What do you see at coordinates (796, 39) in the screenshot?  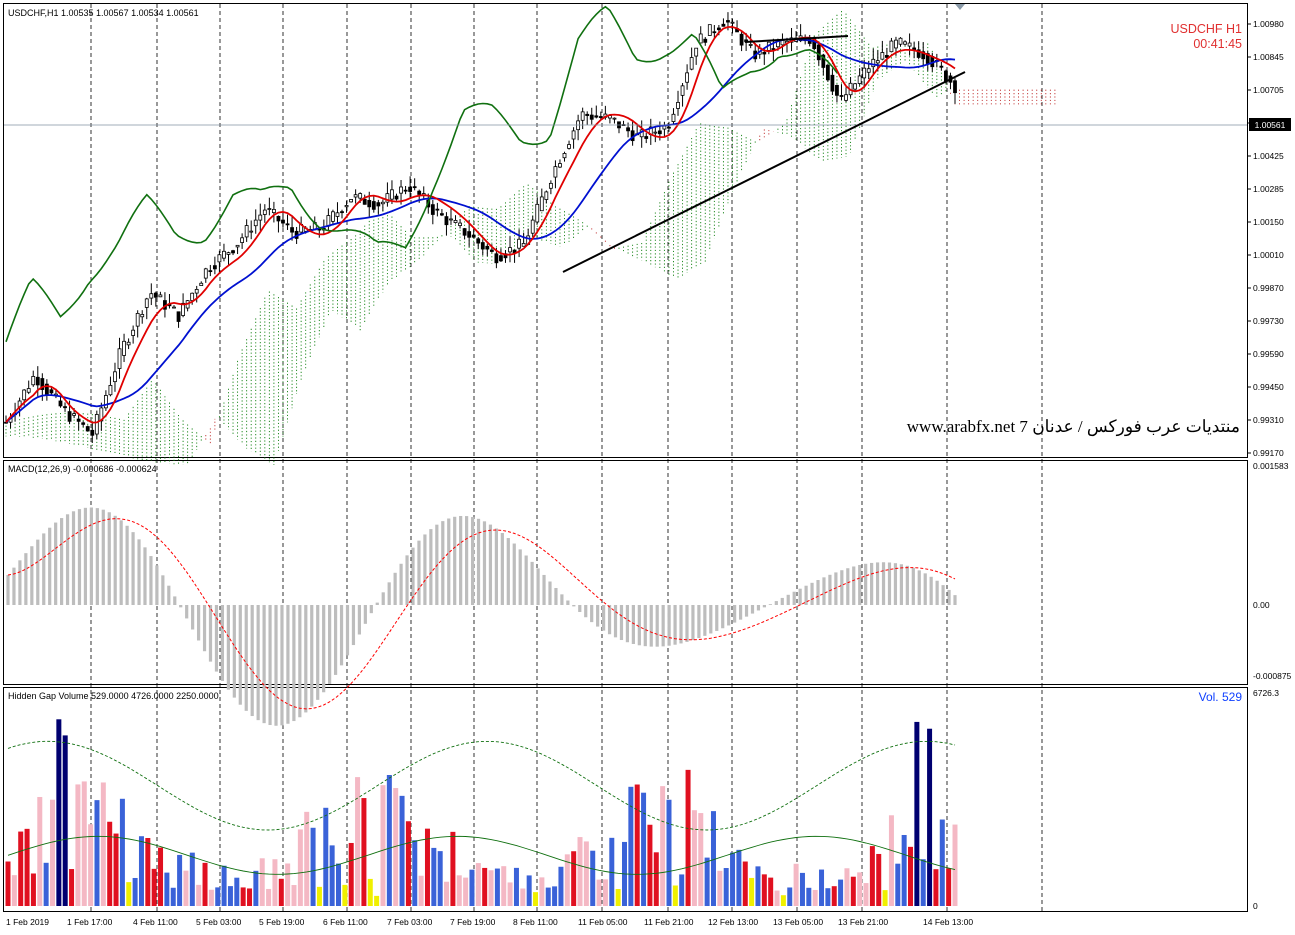 I see `top-trendline` at bounding box center [796, 39].